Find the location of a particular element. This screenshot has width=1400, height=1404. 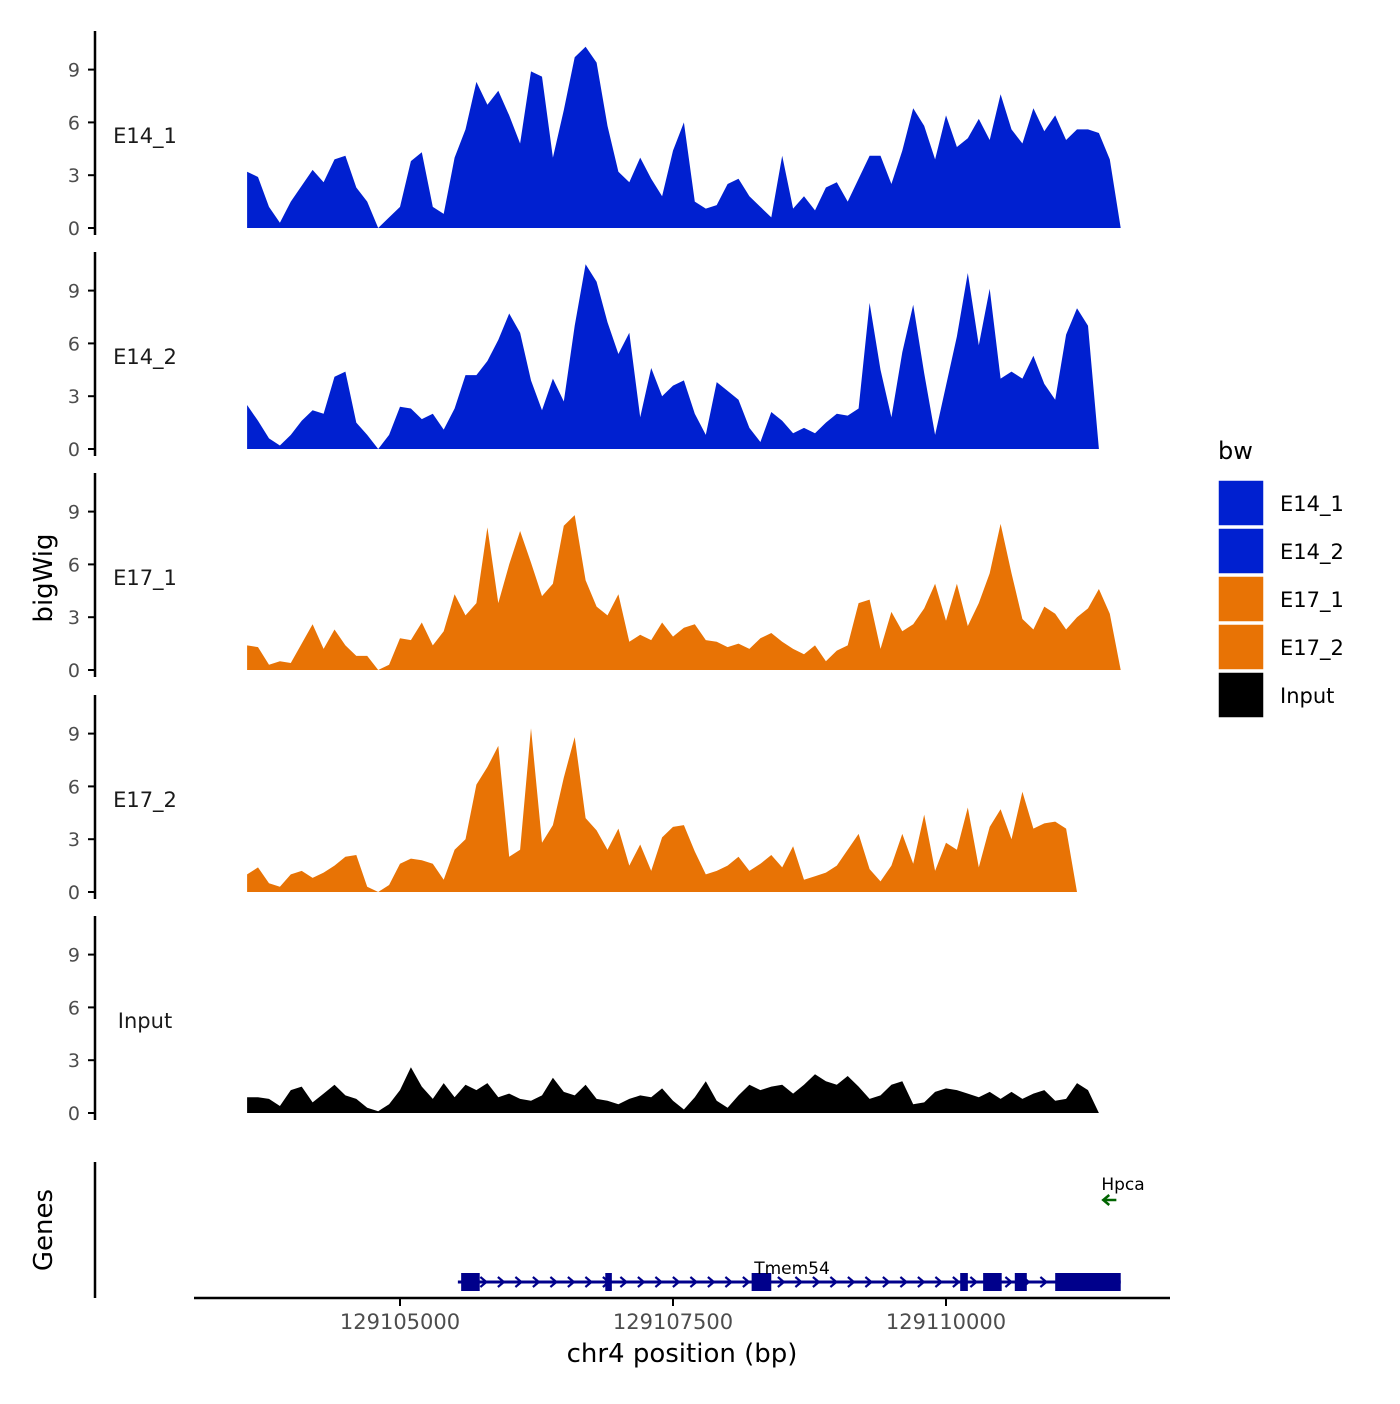

legend-entry: E17_1 is located at coordinates (1280, 599).